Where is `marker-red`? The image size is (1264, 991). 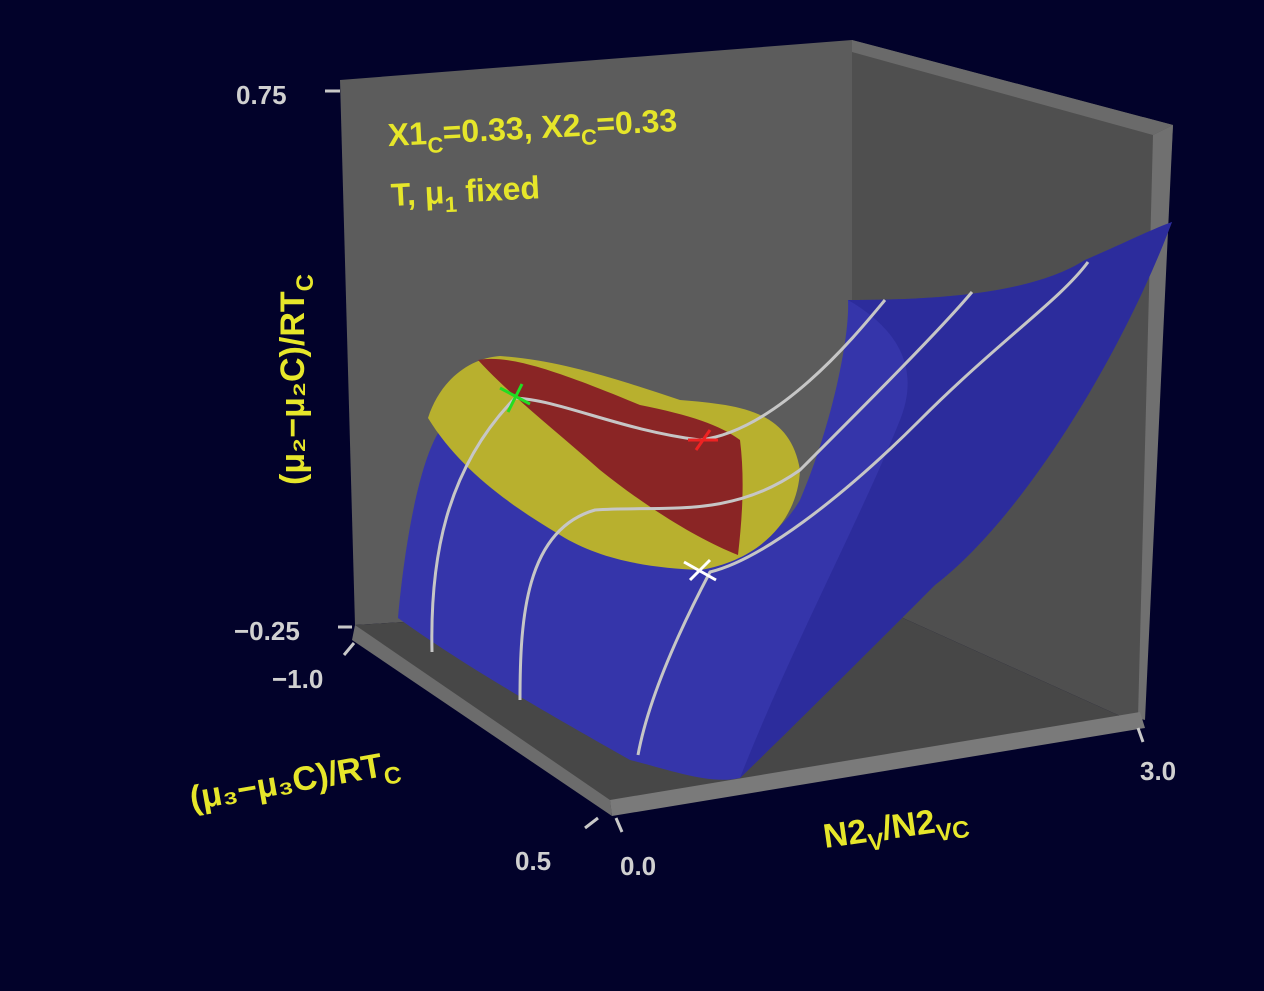
marker-red is located at coordinates (703, 440).